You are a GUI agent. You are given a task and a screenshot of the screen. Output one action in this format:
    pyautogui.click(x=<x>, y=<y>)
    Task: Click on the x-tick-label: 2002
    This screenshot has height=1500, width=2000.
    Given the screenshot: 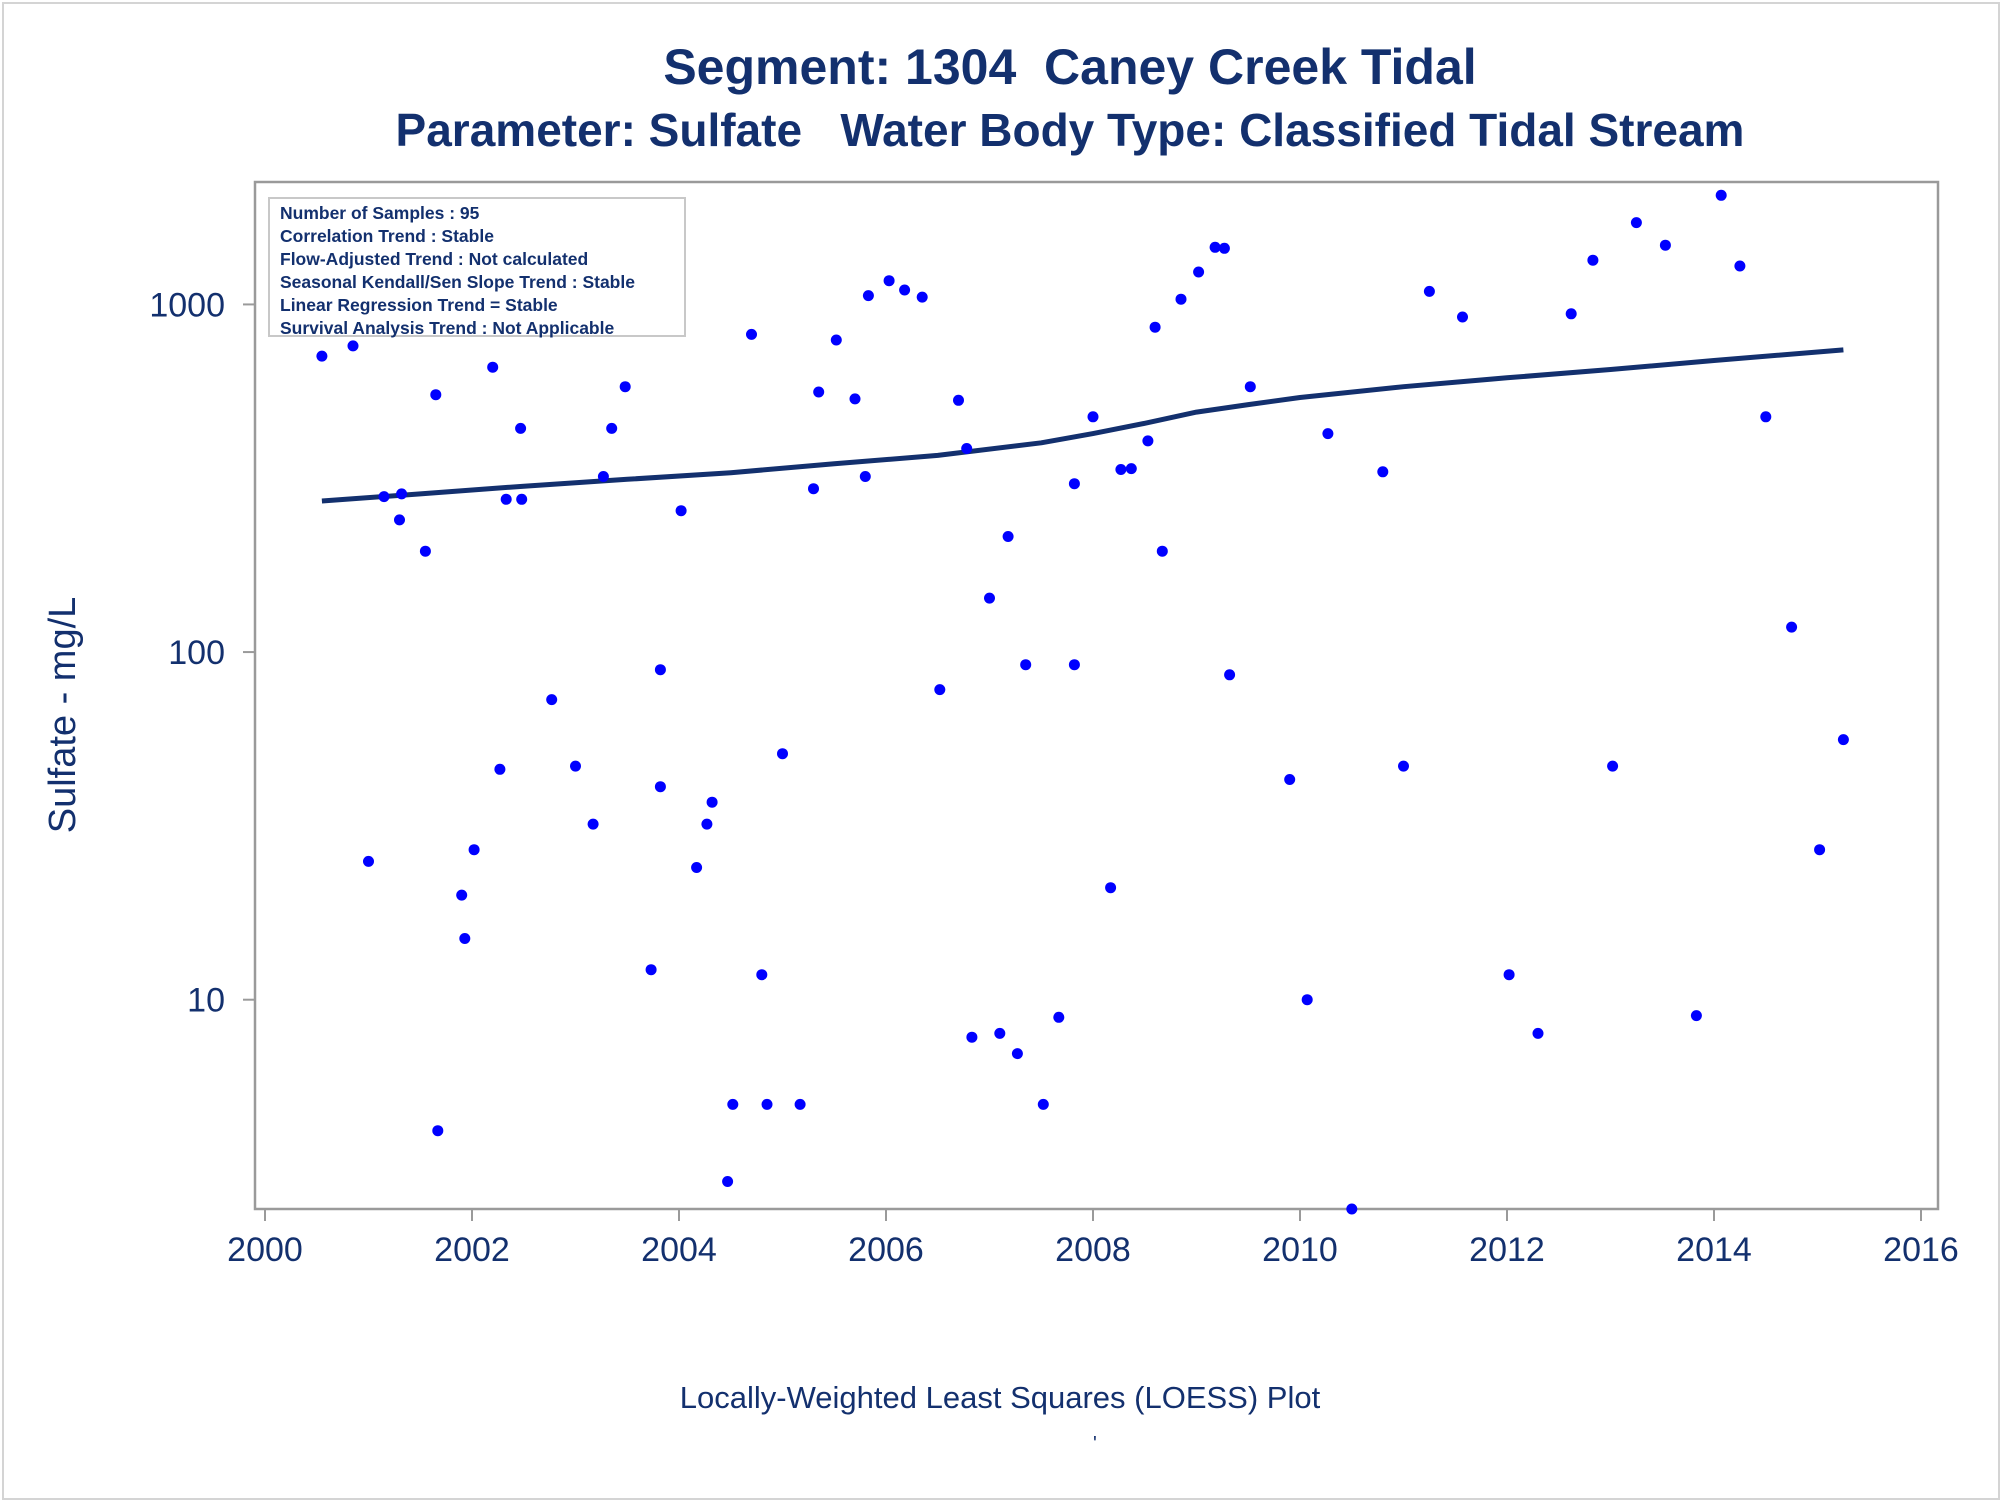 What is the action you would take?
    pyautogui.click(x=472, y=1250)
    